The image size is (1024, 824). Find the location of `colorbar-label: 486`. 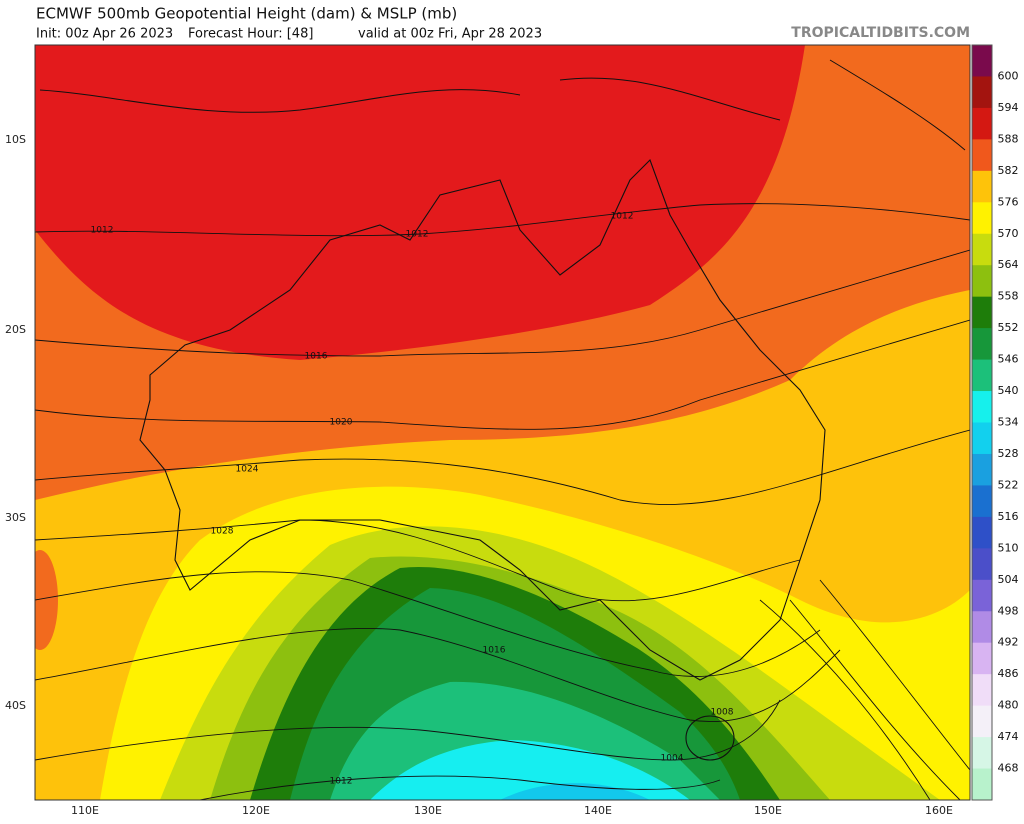

colorbar-label: 486 is located at coordinates (1008, 673).